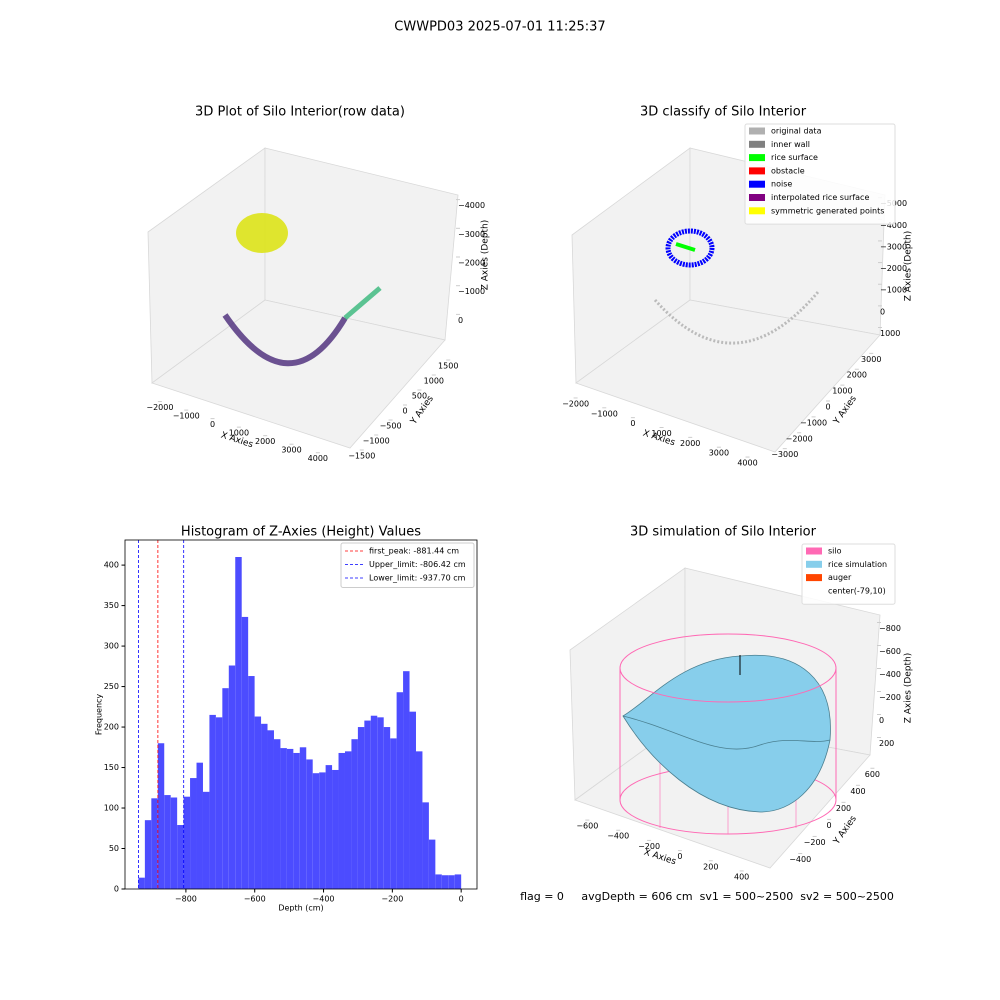 The image size is (1000, 1000). Describe the element at coordinates (300, 112) in the screenshot. I see `chart-title: 3D Plot of Silo Interior(row data)` at that location.